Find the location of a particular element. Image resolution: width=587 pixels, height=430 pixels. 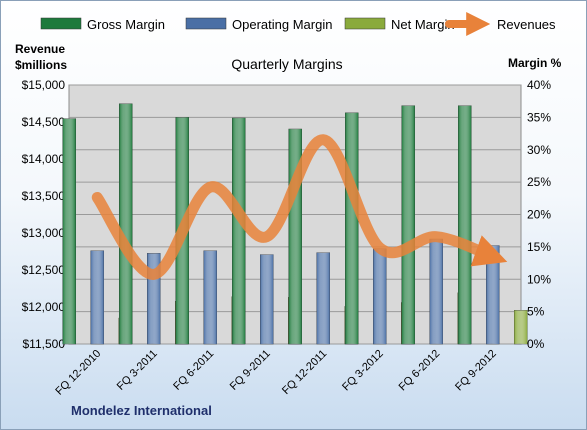

legend-swatch-net-margin is located at coordinates (365, 23).